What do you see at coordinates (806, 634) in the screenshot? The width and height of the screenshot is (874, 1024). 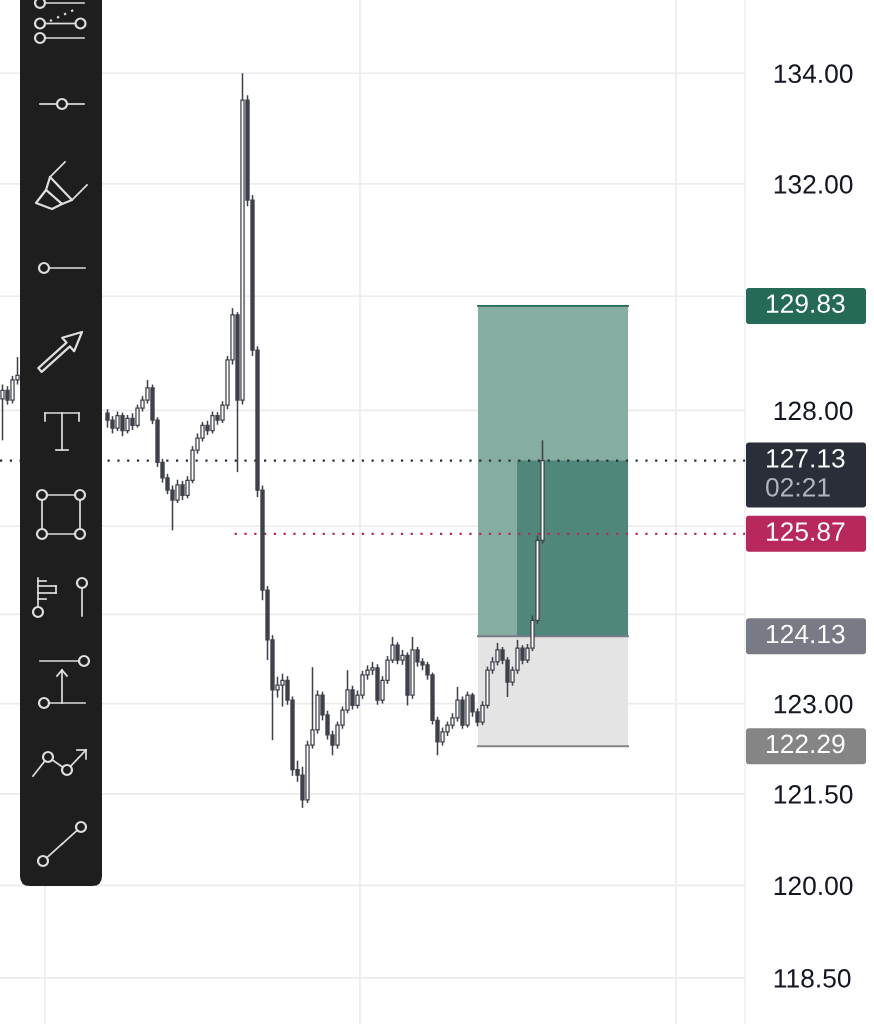 I see `text: 124.13` at bounding box center [806, 634].